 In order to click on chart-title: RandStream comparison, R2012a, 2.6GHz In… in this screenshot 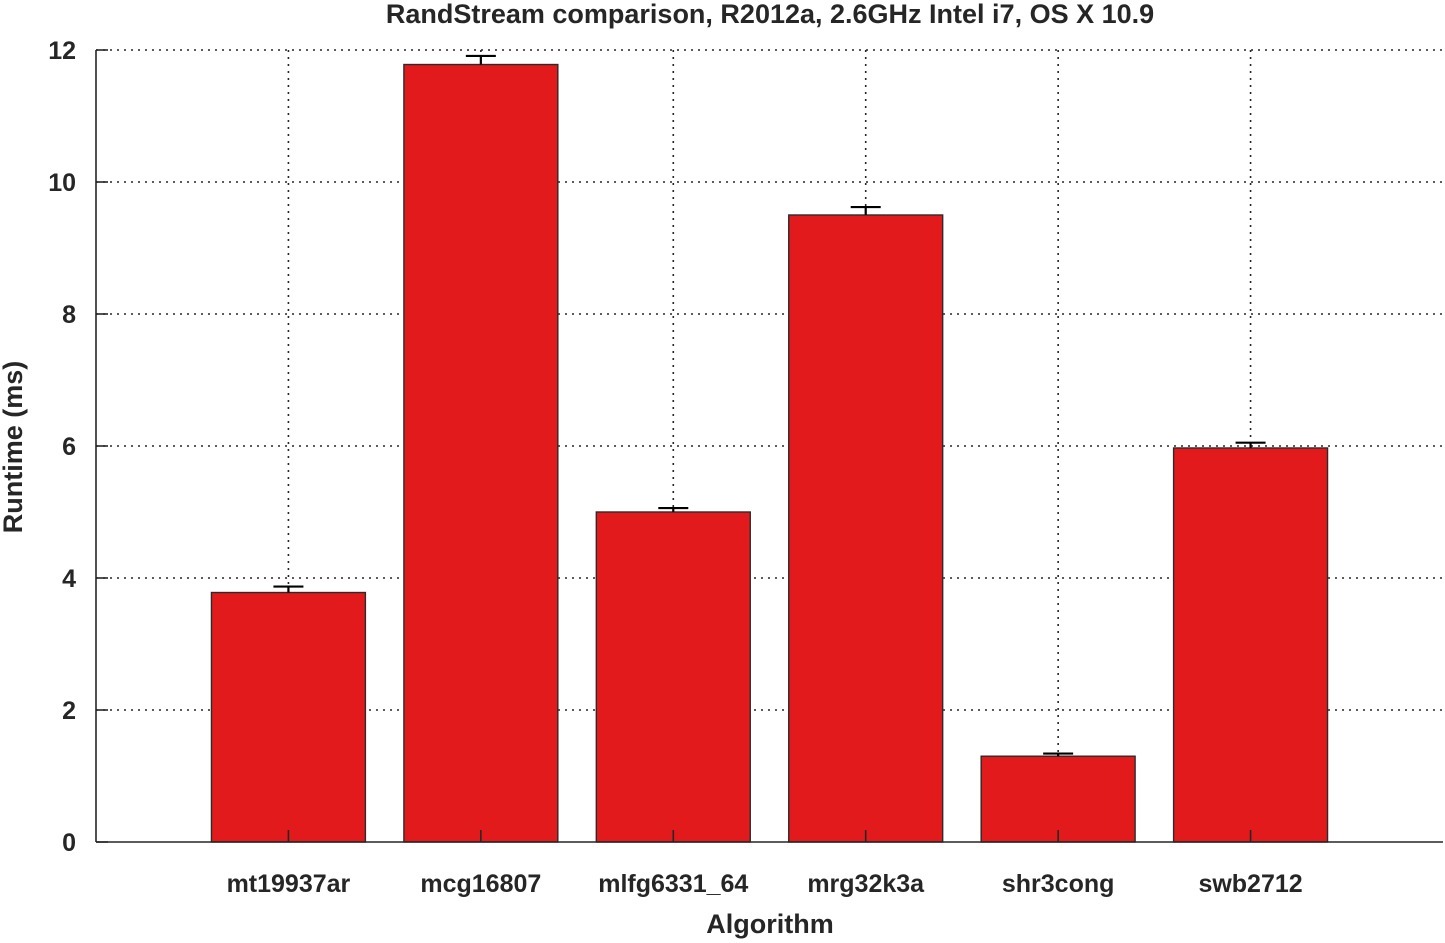, I will do `click(770, 14)`.